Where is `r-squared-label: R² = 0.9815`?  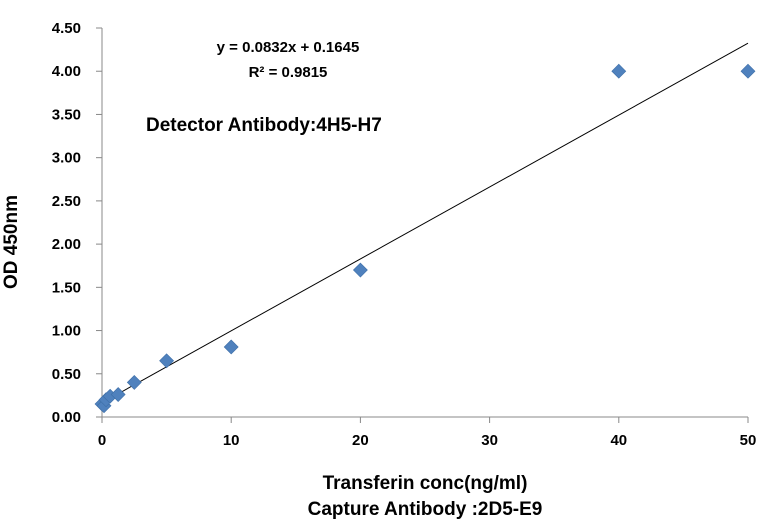
r-squared-label: R² = 0.9815 is located at coordinates (288, 72).